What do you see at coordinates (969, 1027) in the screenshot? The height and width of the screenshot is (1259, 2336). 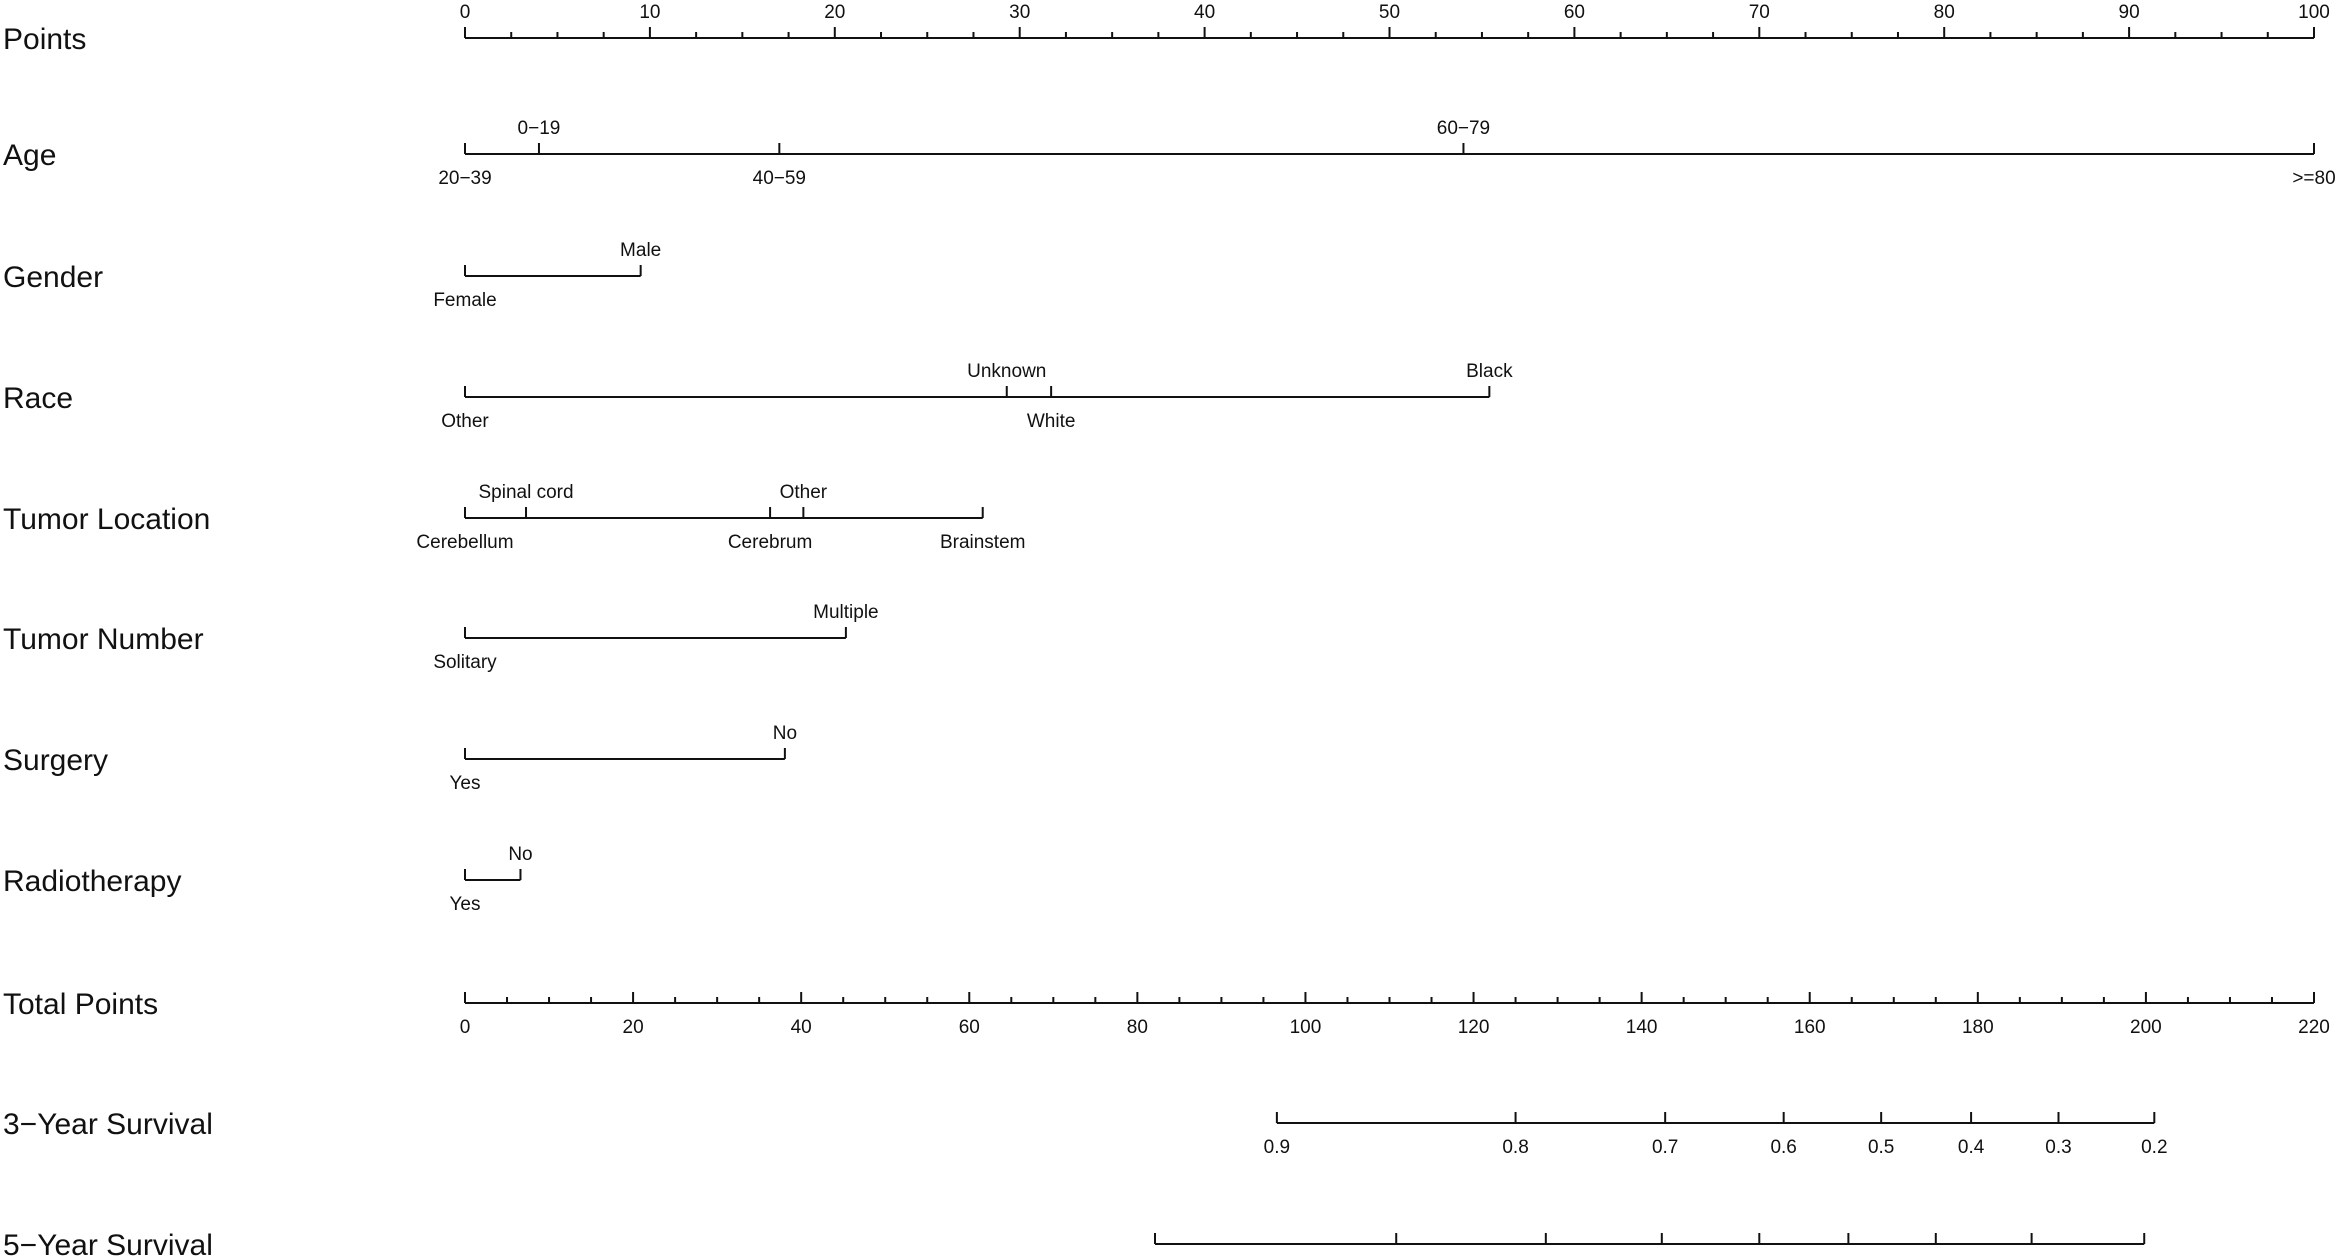 I see `total-points-axis-tick-label: 60` at bounding box center [969, 1027].